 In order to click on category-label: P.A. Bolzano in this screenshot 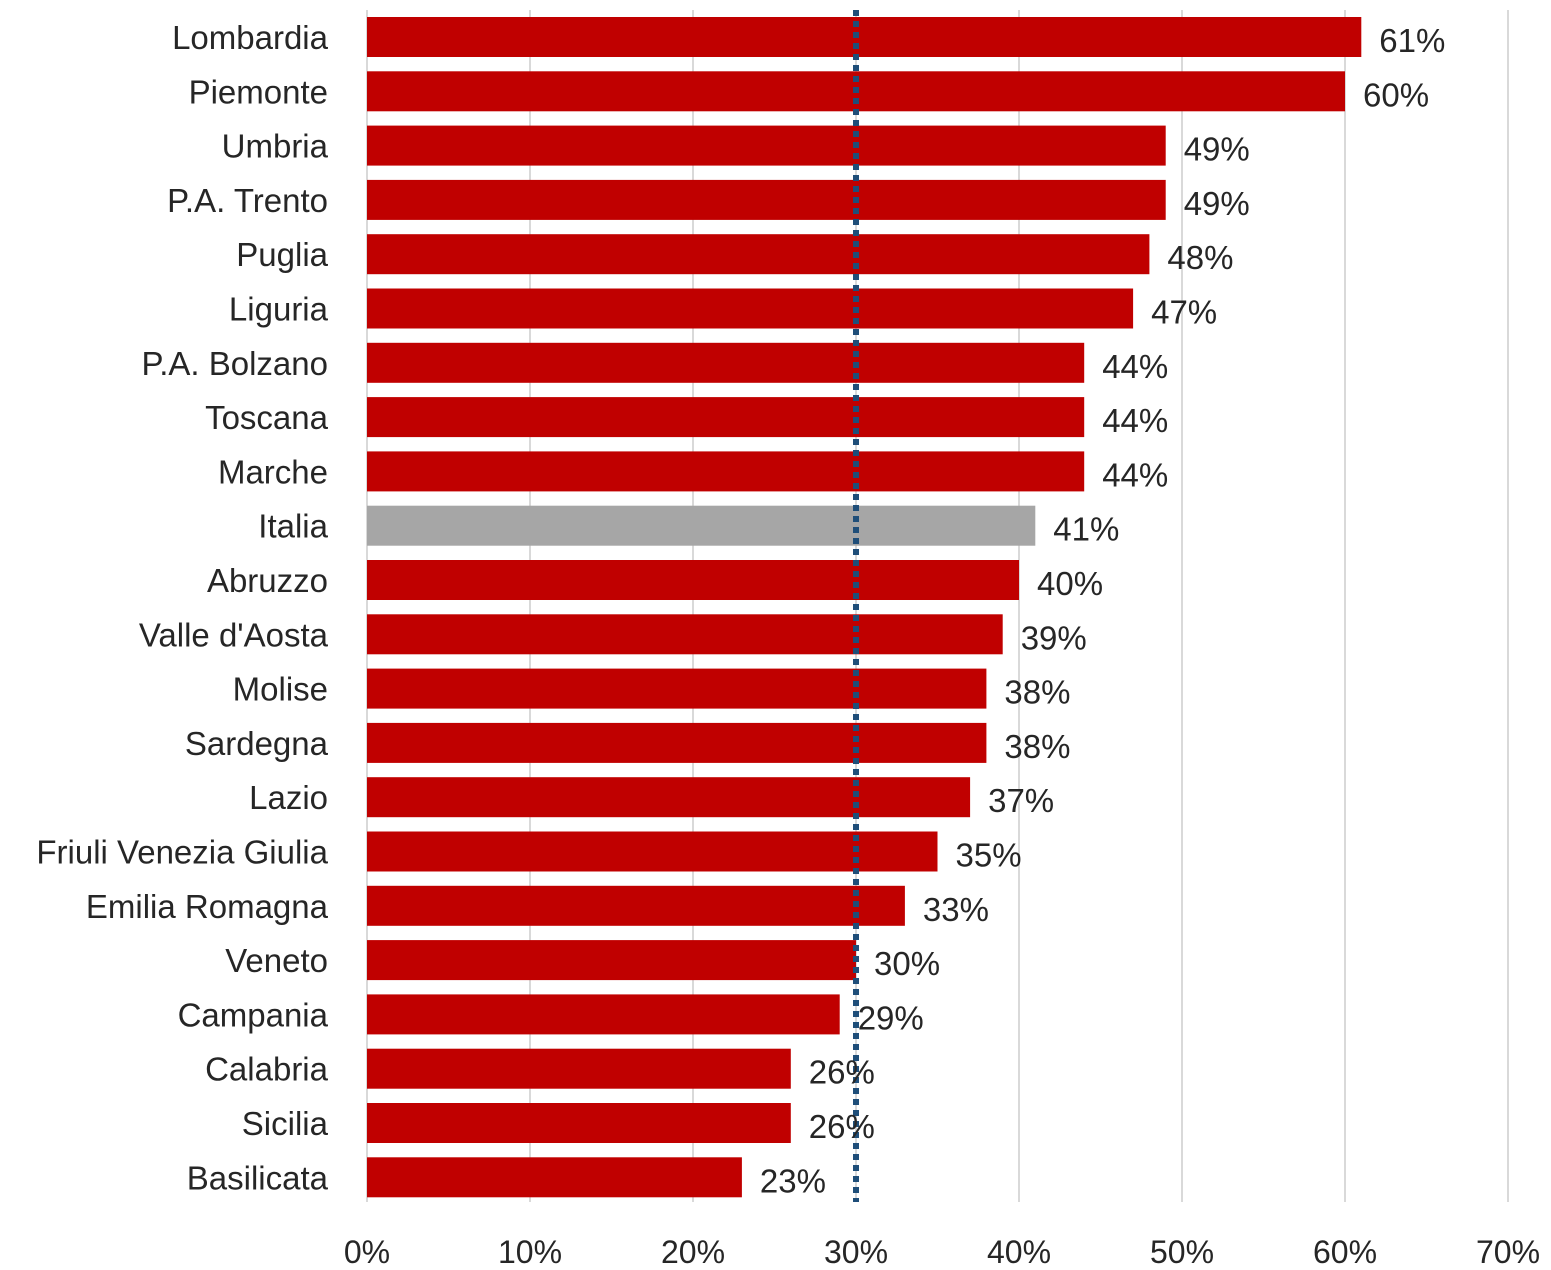, I will do `click(234, 363)`.